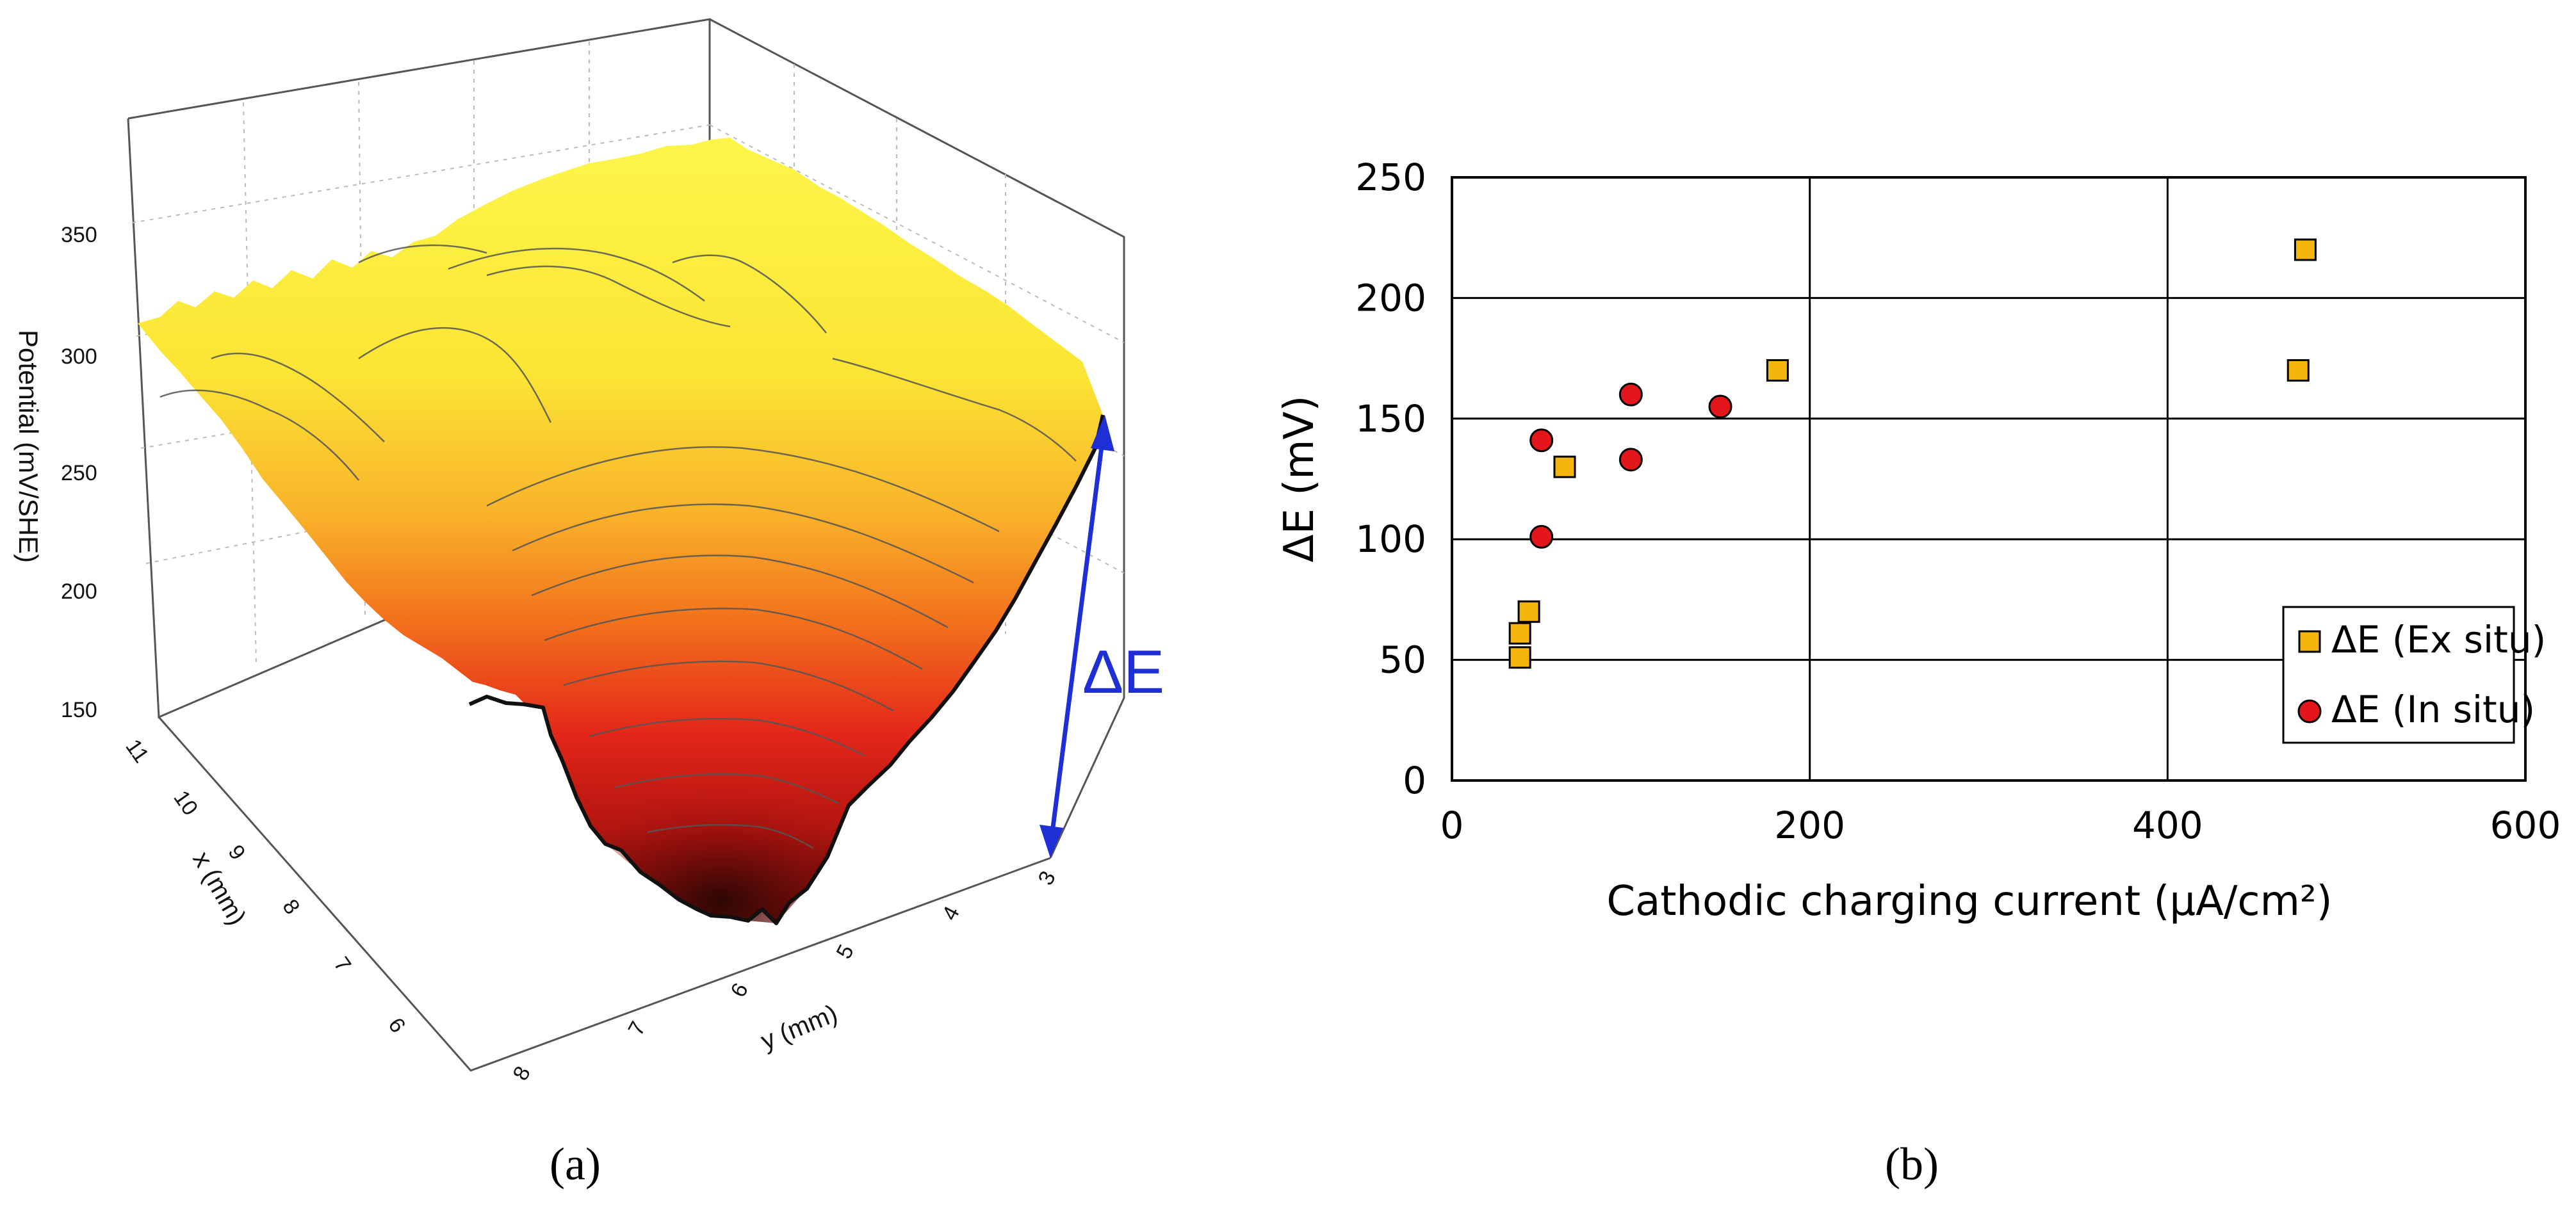 The image size is (2576, 1205). What do you see at coordinates (1809, 825) in the screenshot?
I see `x-tick-label: 200` at bounding box center [1809, 825].